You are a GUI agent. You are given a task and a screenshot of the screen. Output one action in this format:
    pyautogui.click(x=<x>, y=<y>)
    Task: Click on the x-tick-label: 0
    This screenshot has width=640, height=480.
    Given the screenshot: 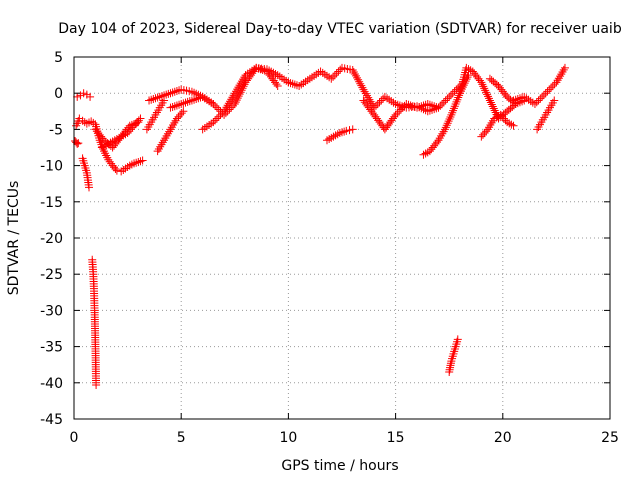 What is the action you would take?
    pyautogui.click(x=74, y=438)
    